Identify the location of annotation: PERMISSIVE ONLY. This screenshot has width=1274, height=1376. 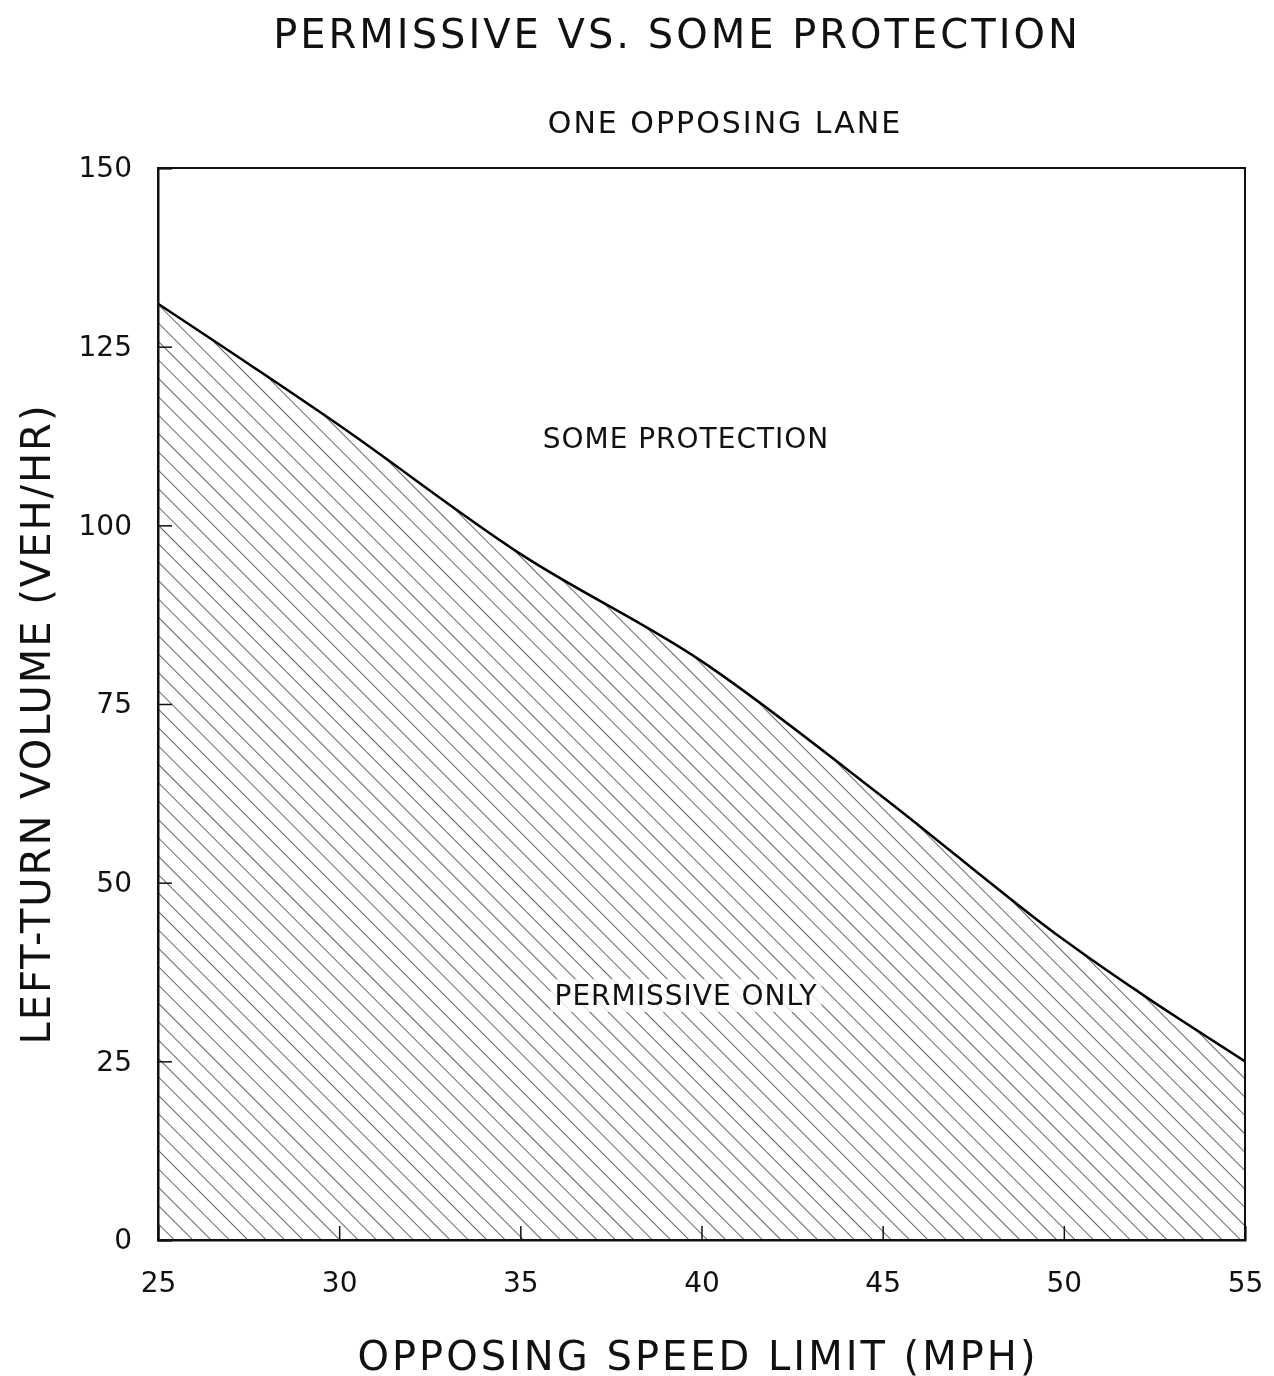
(686, 995).